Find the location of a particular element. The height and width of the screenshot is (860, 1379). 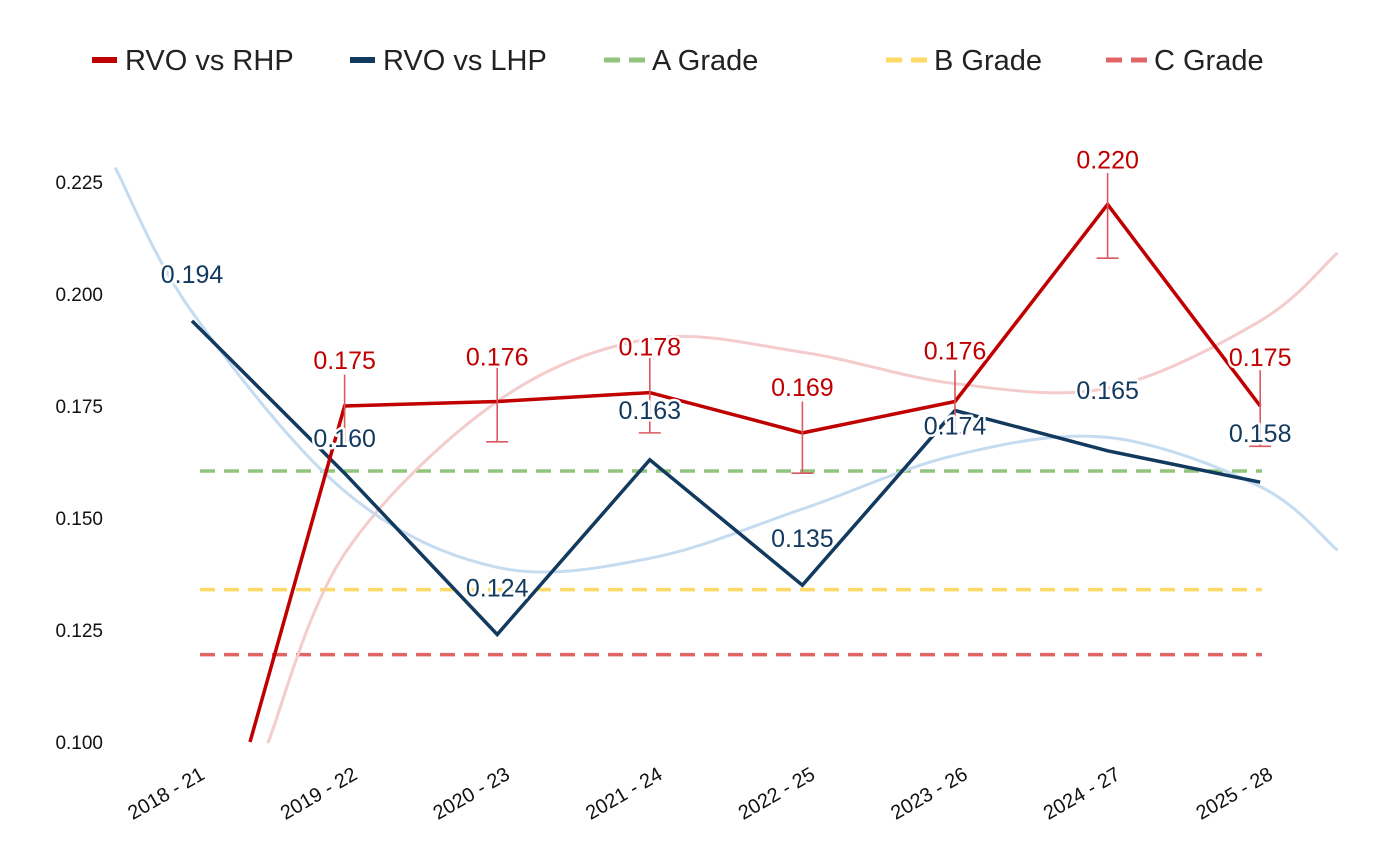

legend-item-rvo-vs-lhp: RVO vs LHP is located at coordinates (448, 61).